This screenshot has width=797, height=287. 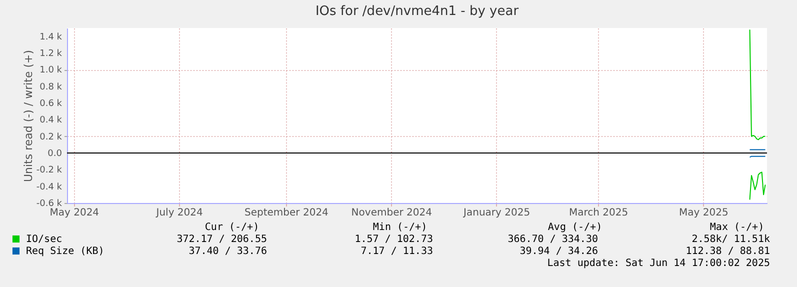 I want to click on text: 2.58k/ 11.51k, so click(x=731, y=239).